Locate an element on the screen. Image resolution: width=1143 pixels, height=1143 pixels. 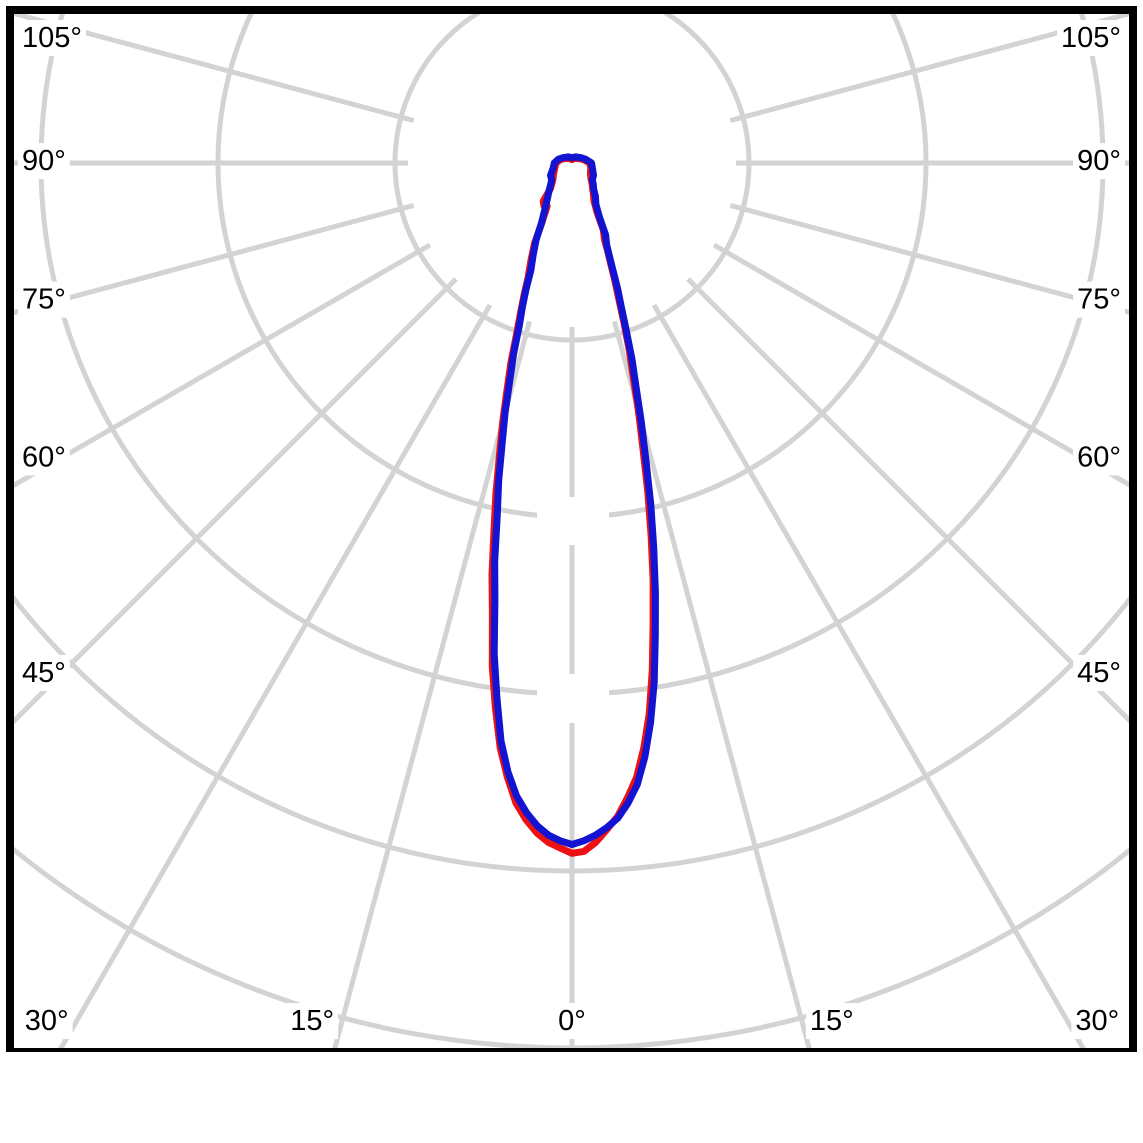
chart-footer: cd/klm C0 - C180 C90 - C270 η=100% is located at coordinates (571, 1097).